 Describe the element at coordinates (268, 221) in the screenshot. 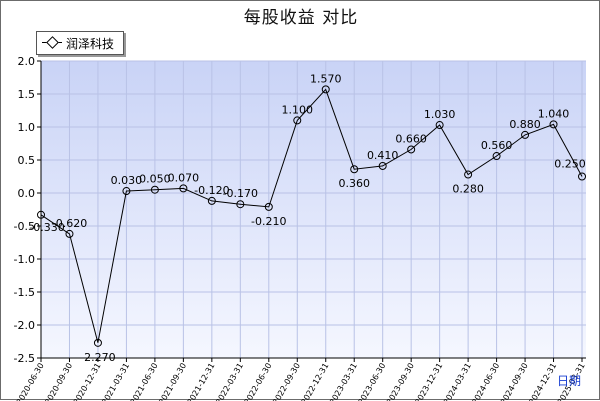

I see `data-value-label: -0.210` at that location.